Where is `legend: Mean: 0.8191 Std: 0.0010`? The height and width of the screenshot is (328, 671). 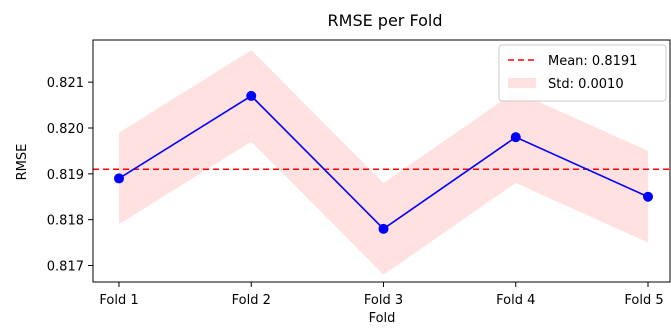
legend: Mean: 0.8191 Std: 0.0010 is located at coordinates (582, 73).